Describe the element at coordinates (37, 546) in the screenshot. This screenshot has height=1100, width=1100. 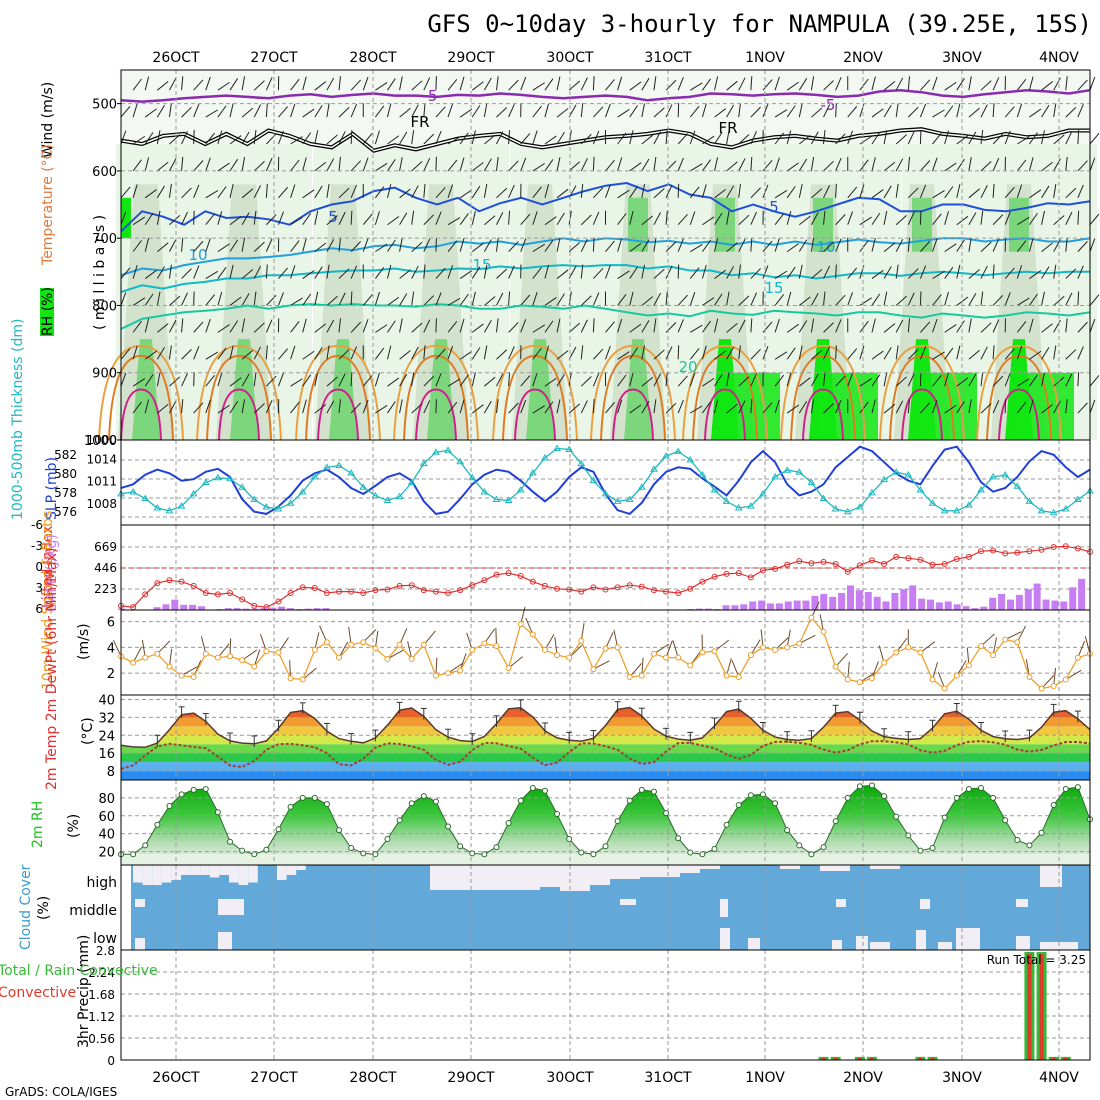
I see `li-tick-label: -3` at that location.